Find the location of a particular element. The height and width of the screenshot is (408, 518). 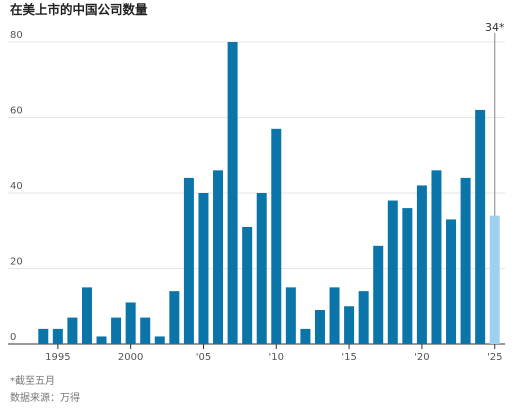

y-tick-label: 60 is located at coordinates (16, 111).